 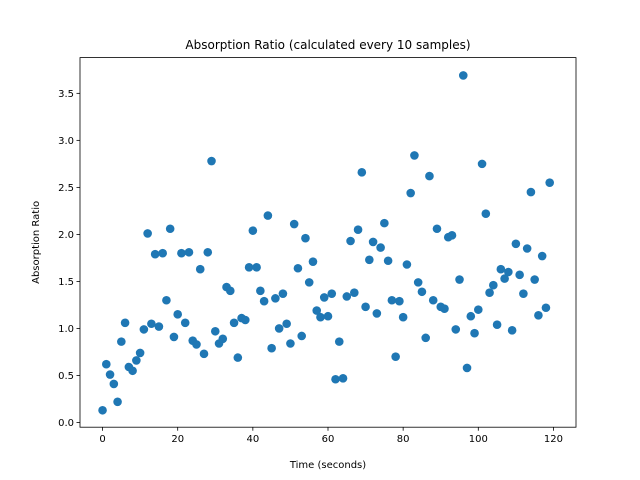 I want to click on x-axis-label: Time (seconds), so click(x=327, y=465).